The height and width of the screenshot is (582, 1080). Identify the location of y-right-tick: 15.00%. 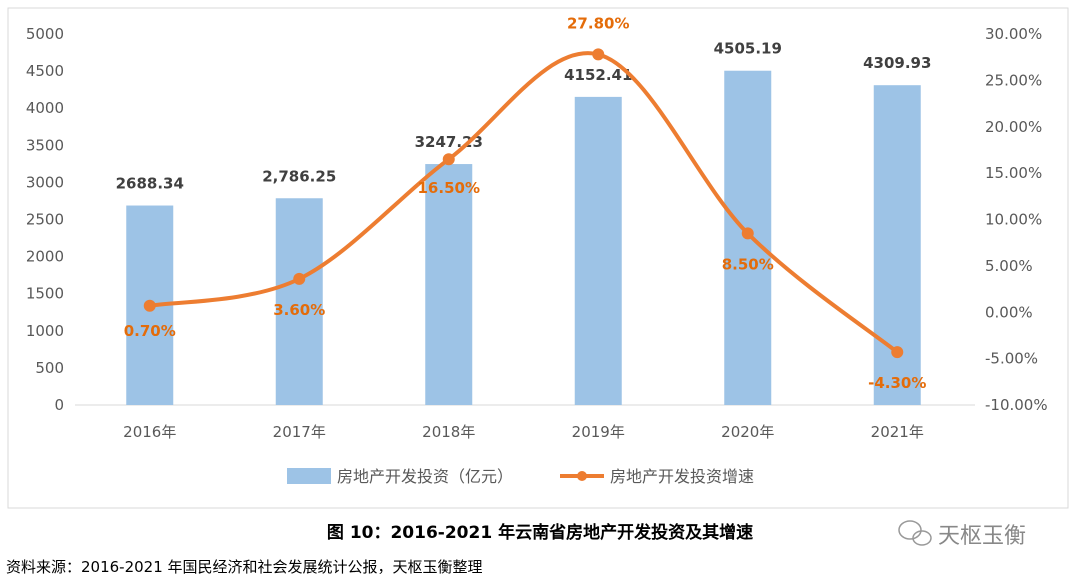
(1013, 173).